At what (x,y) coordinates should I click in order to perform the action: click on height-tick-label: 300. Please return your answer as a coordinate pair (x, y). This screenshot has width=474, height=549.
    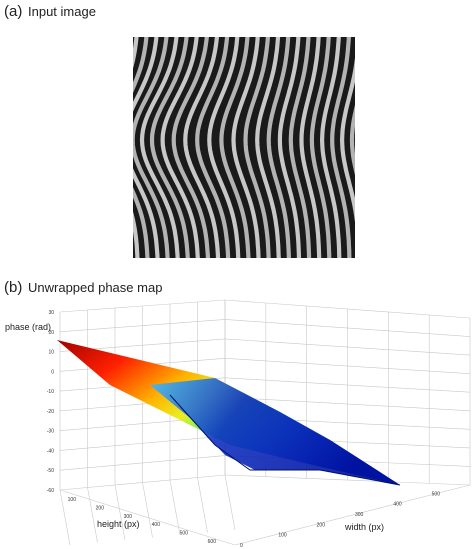
    Looking at the image, I should click on (128, 517).